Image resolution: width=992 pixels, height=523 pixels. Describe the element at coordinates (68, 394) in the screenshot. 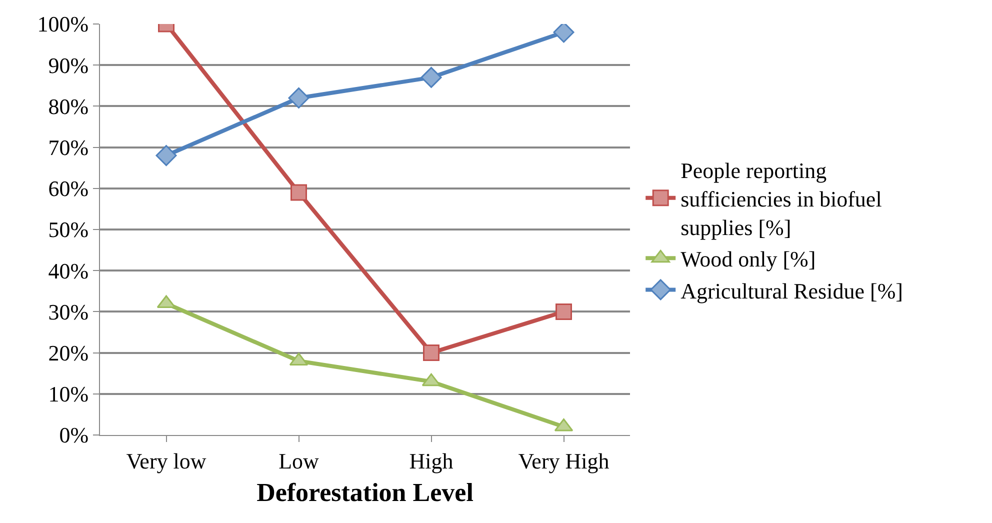

I see `y-tick-label: 10%` at that location.